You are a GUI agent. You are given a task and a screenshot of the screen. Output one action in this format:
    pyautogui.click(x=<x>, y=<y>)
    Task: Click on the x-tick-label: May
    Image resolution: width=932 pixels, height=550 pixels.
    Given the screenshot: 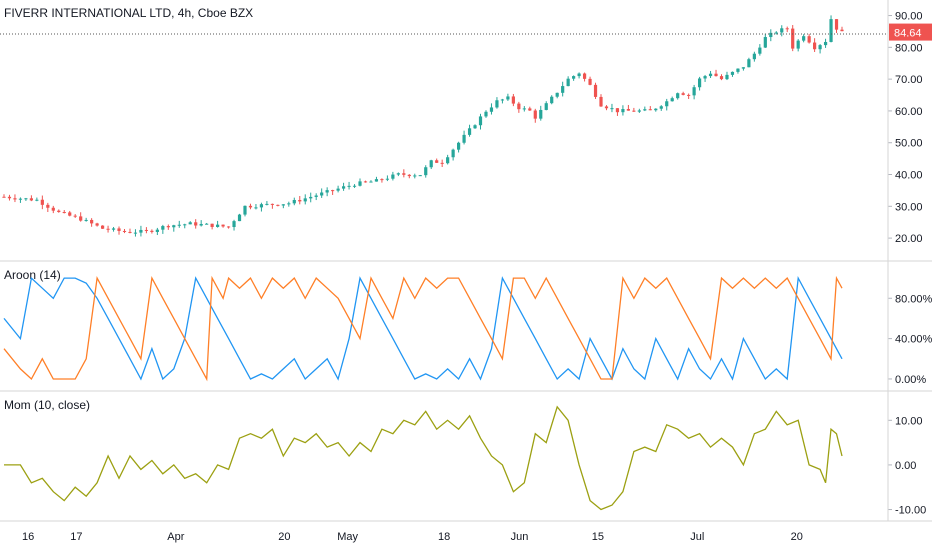 What is the action you would take?
    pyautogui.click(x=347, y=537)
    